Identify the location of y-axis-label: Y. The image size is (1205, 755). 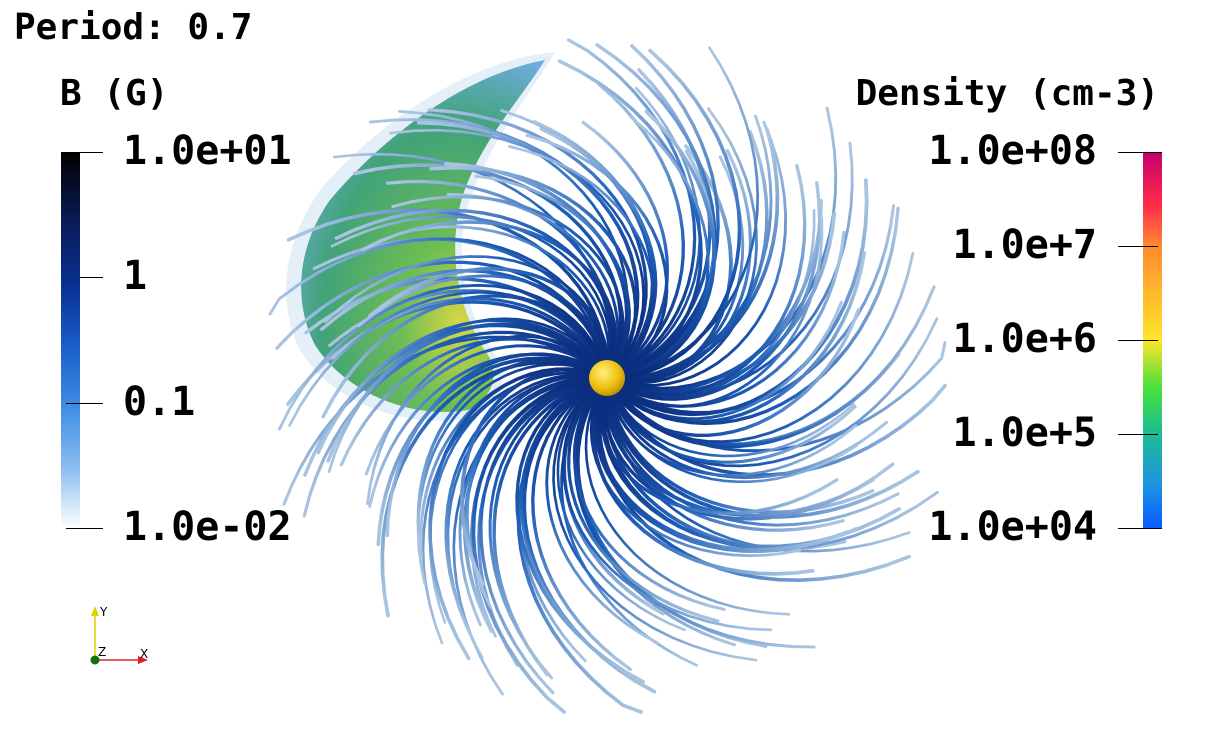
(103, 612).